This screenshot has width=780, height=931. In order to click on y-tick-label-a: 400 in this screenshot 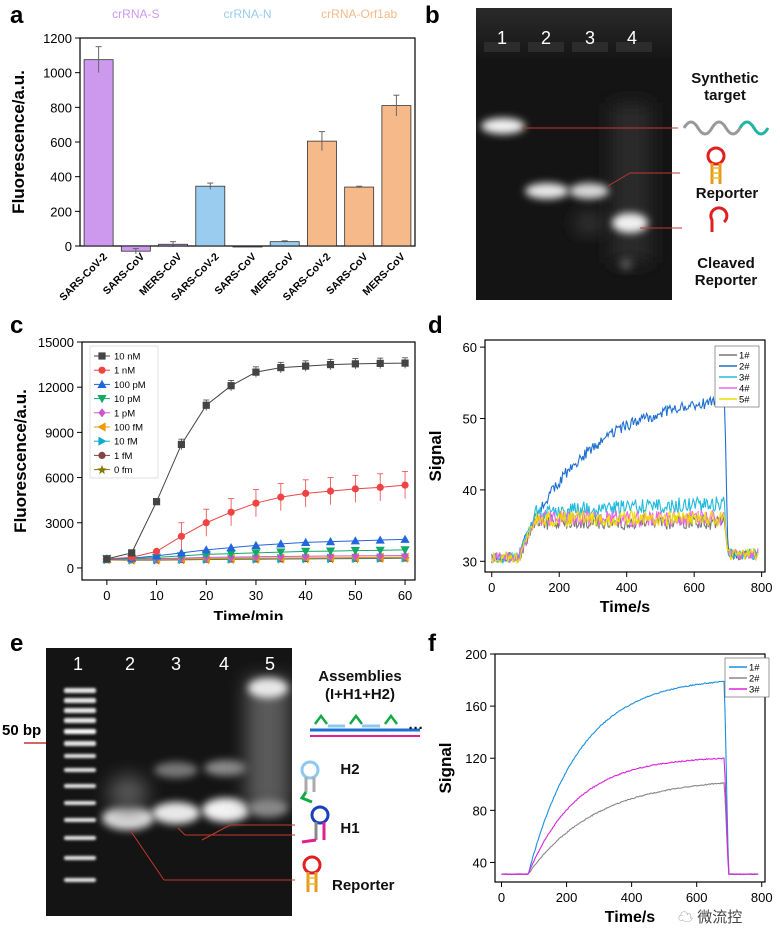, I will do `click(61, 177)`.